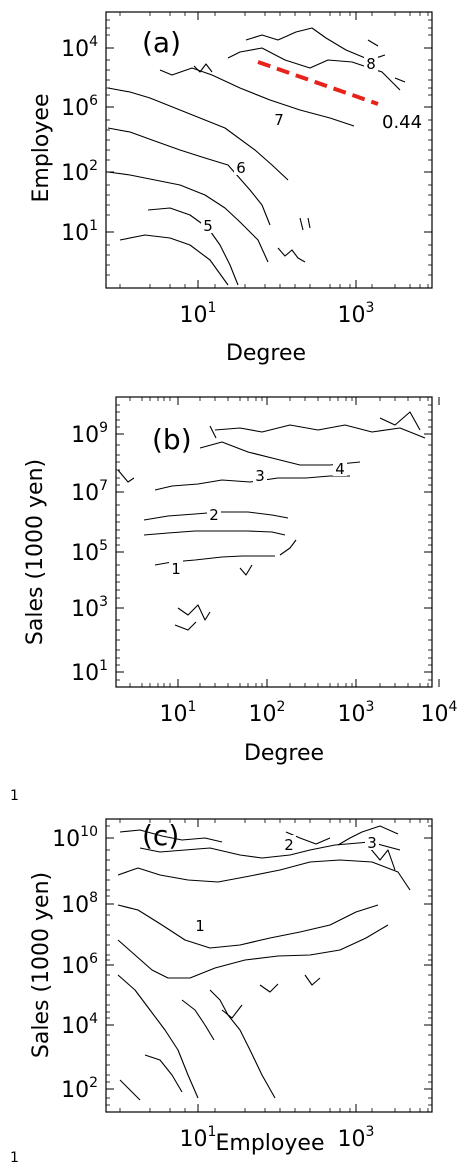 The width and height of the screenshot is (459, 1171). I want to click on y-tick-label: 103, so click(89, 608).